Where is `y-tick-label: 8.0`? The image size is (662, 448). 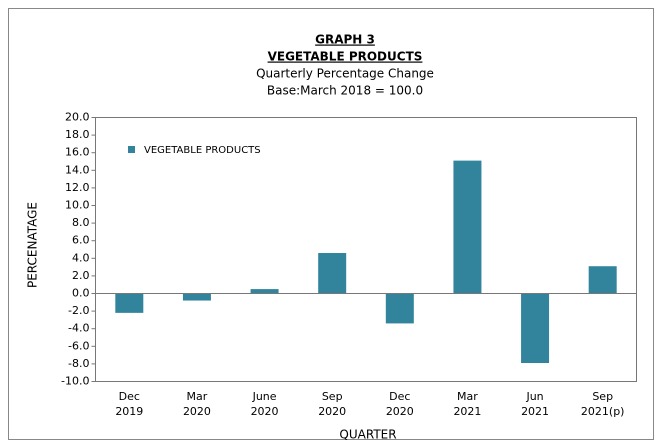
y-tick-label: 8.0 is located at coordinates (81, 222).